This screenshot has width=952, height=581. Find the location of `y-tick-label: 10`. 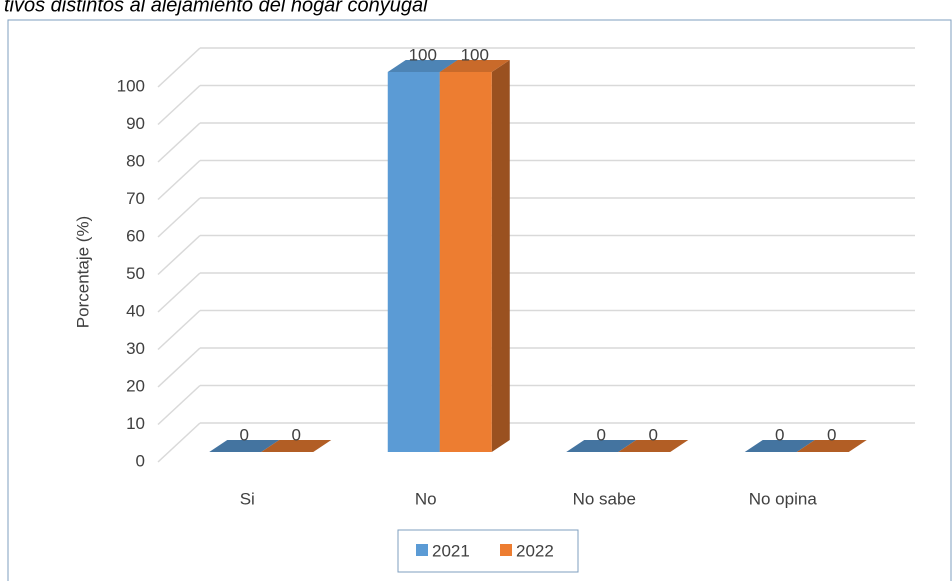

y-tick-label: 10 is located at coordinates (135, 423).